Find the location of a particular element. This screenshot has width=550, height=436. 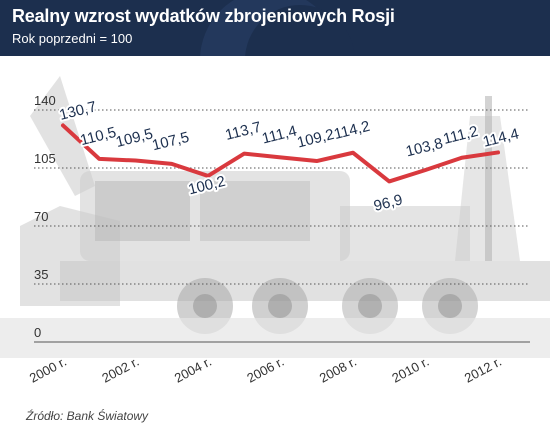

y-tick-label: 70 is located at coordinates (41, 216).